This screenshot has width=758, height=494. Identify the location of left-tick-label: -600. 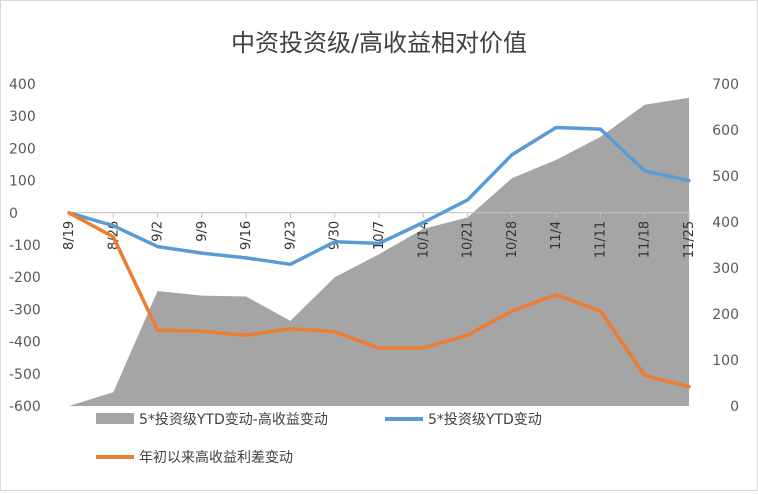
(25, 407).